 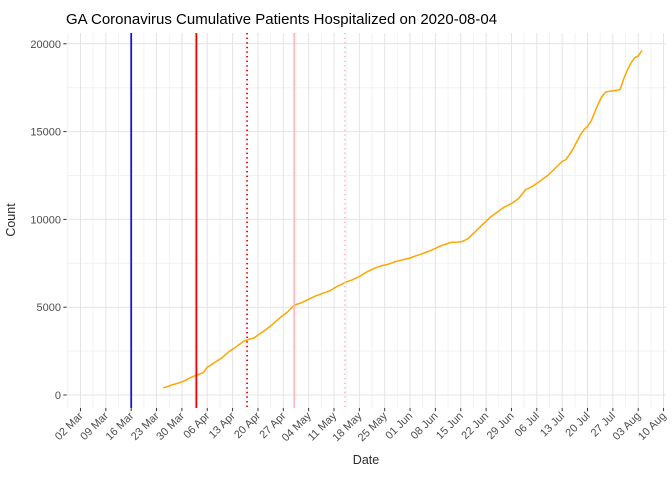 What do you see at coordinates (196, 425) in the screenshot?
I see `x-tick-label: 06 Apr` at bounding box center [196, 425].